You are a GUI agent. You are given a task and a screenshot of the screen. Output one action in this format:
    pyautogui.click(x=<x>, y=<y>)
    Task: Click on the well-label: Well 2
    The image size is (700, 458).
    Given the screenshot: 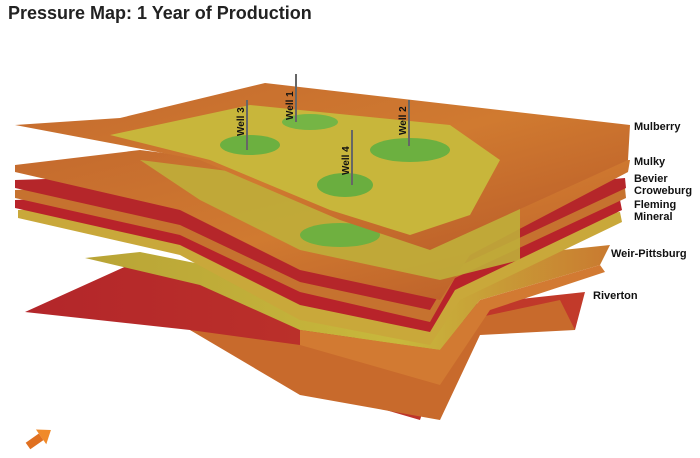 What is the action you would take?
    pyautogui.click(x=403, y=120)
    